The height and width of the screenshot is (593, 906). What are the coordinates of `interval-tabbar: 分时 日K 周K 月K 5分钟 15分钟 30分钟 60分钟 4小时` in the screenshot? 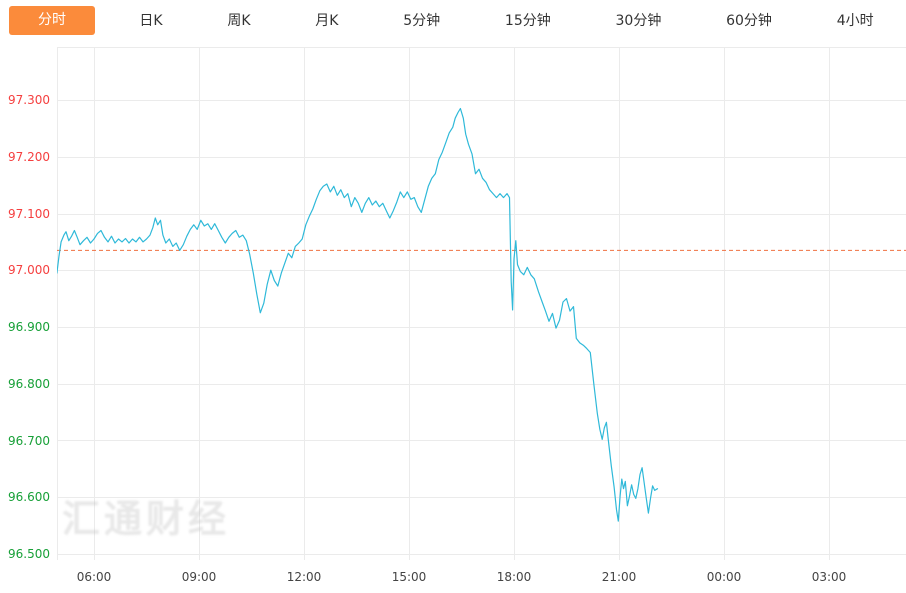 It's located at (453, 20).